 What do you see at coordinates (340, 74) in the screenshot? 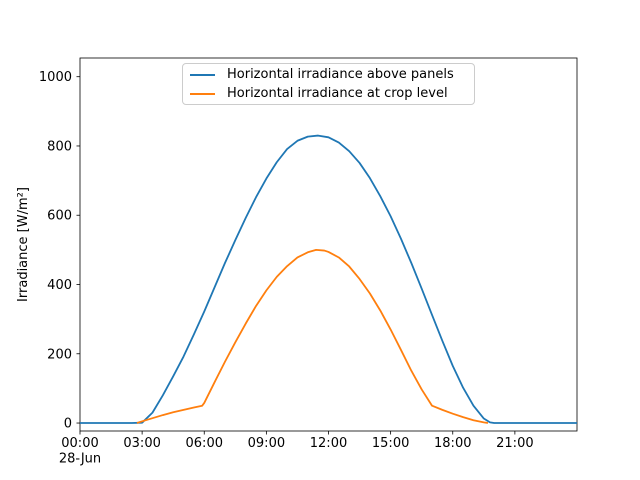
I see `legend-label-above-panels: Horizontal irradiance above panels` at bounding box center [340, 74].